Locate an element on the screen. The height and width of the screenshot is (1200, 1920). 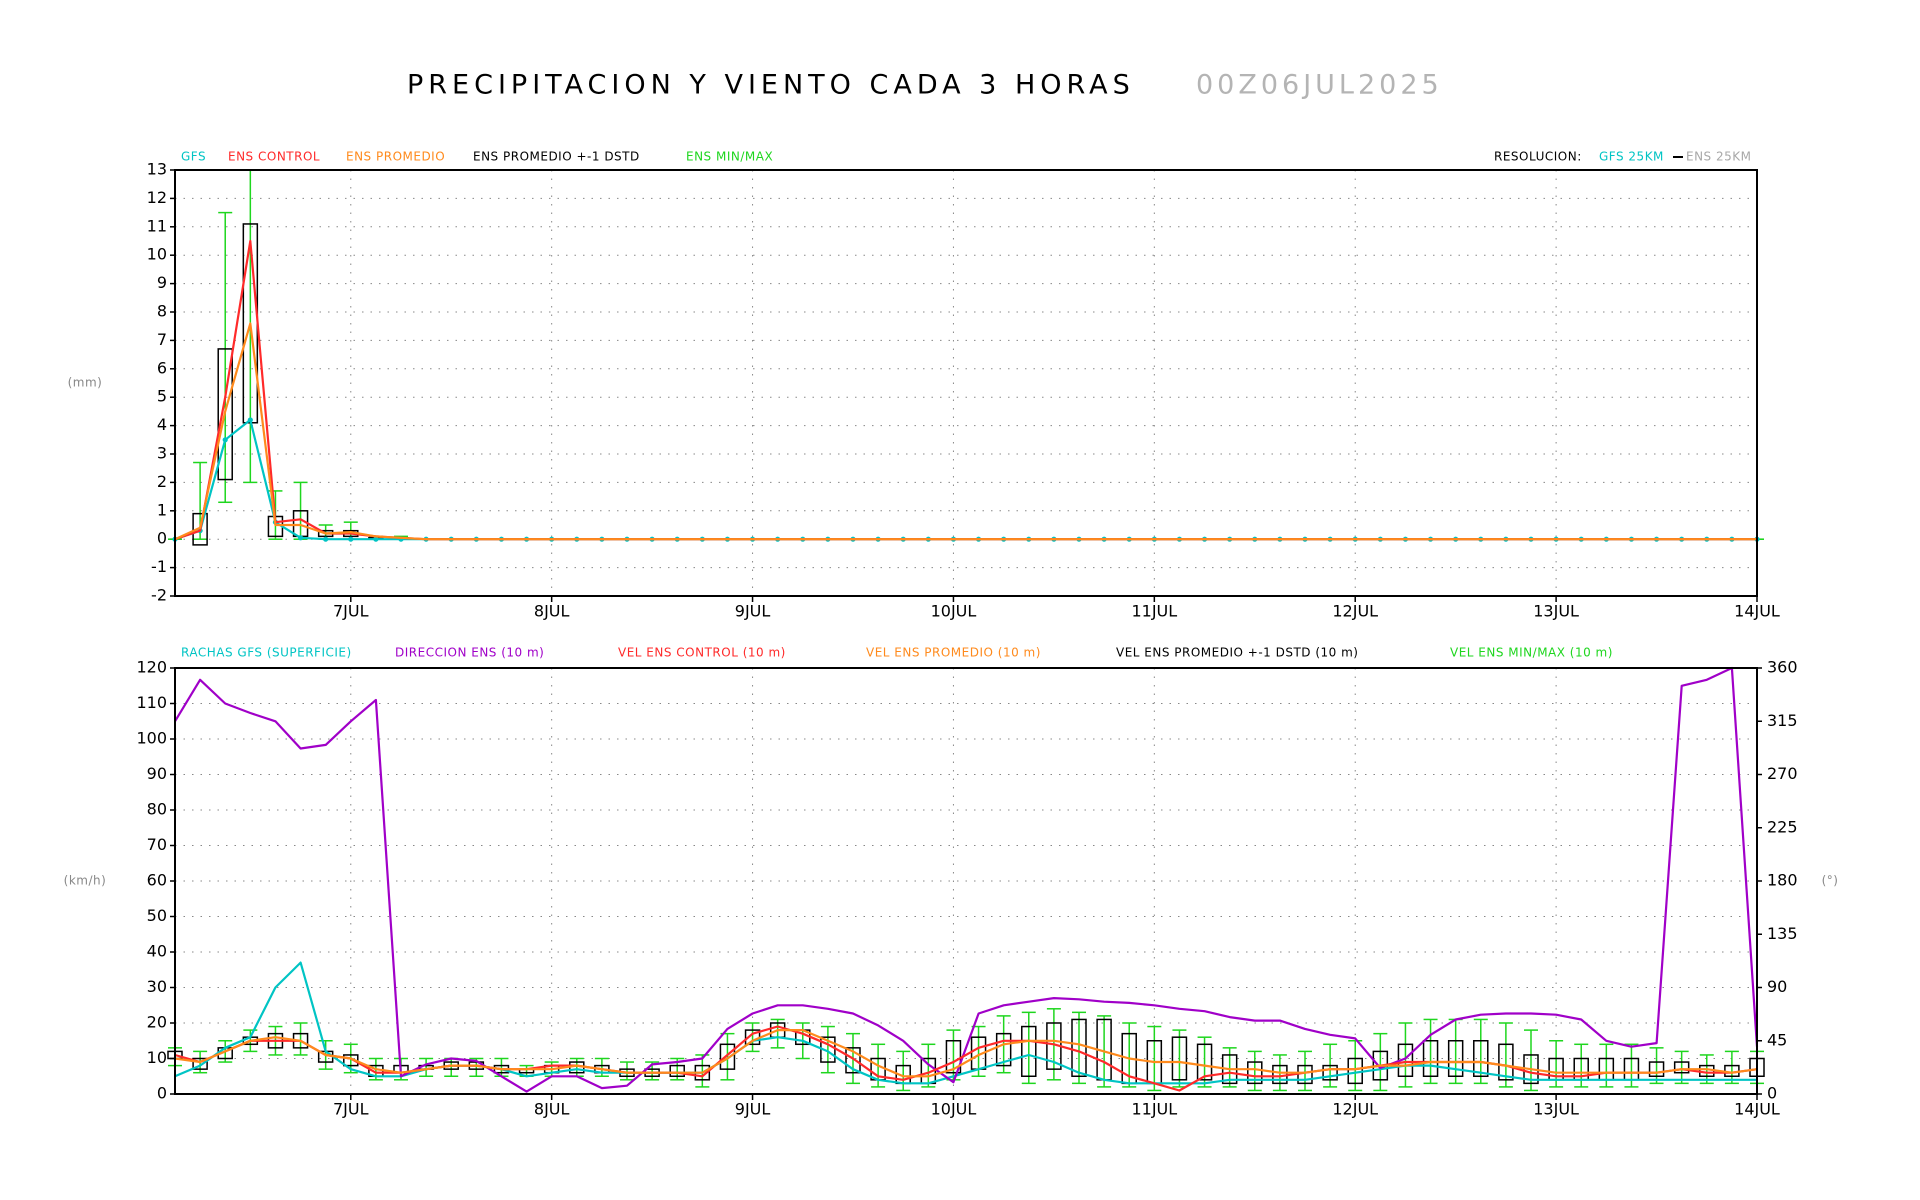
y-tick-label: 12 is located at coordinates (157, 197).